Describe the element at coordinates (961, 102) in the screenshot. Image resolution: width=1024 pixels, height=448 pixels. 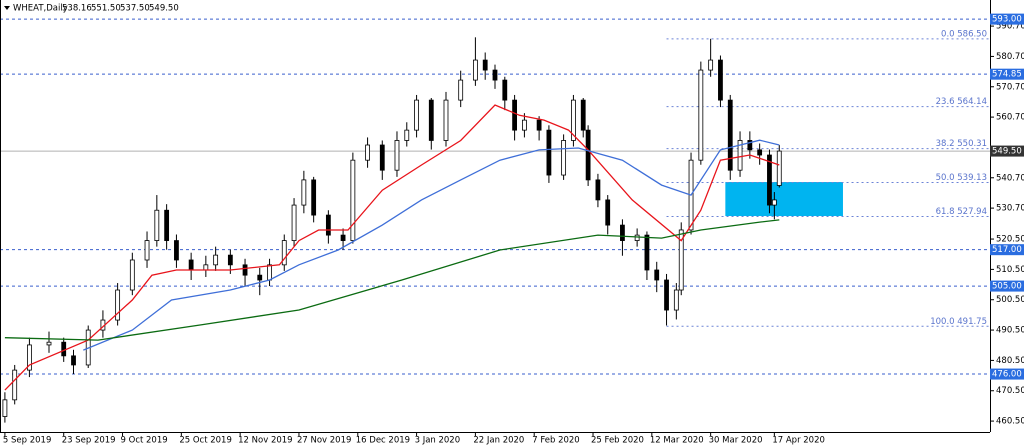
I see `fib-label: 23.6 564.14` at that location.